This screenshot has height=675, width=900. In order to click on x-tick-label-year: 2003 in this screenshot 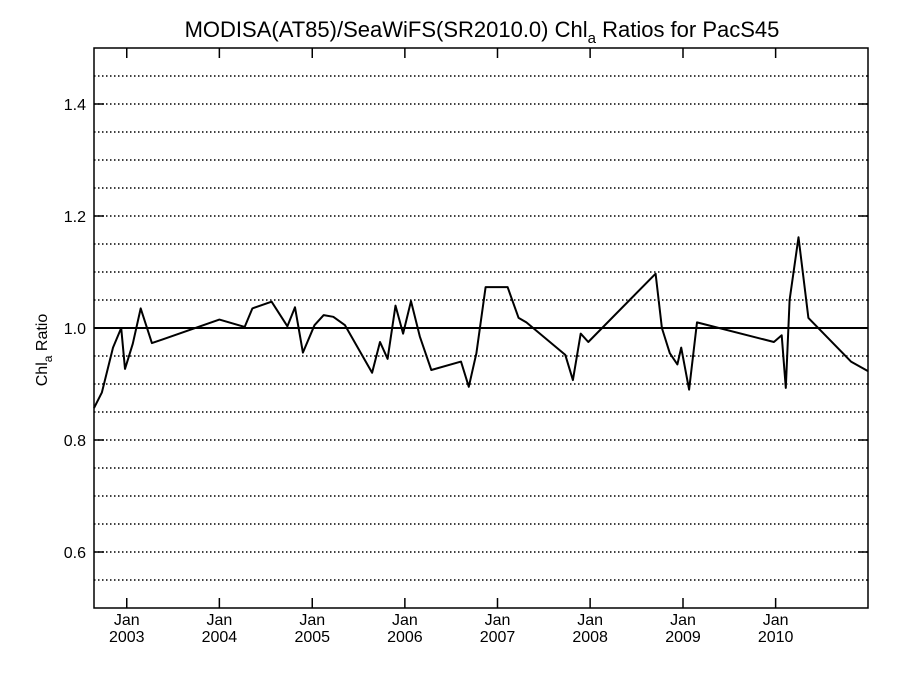, I will do `click(127, 637)`.